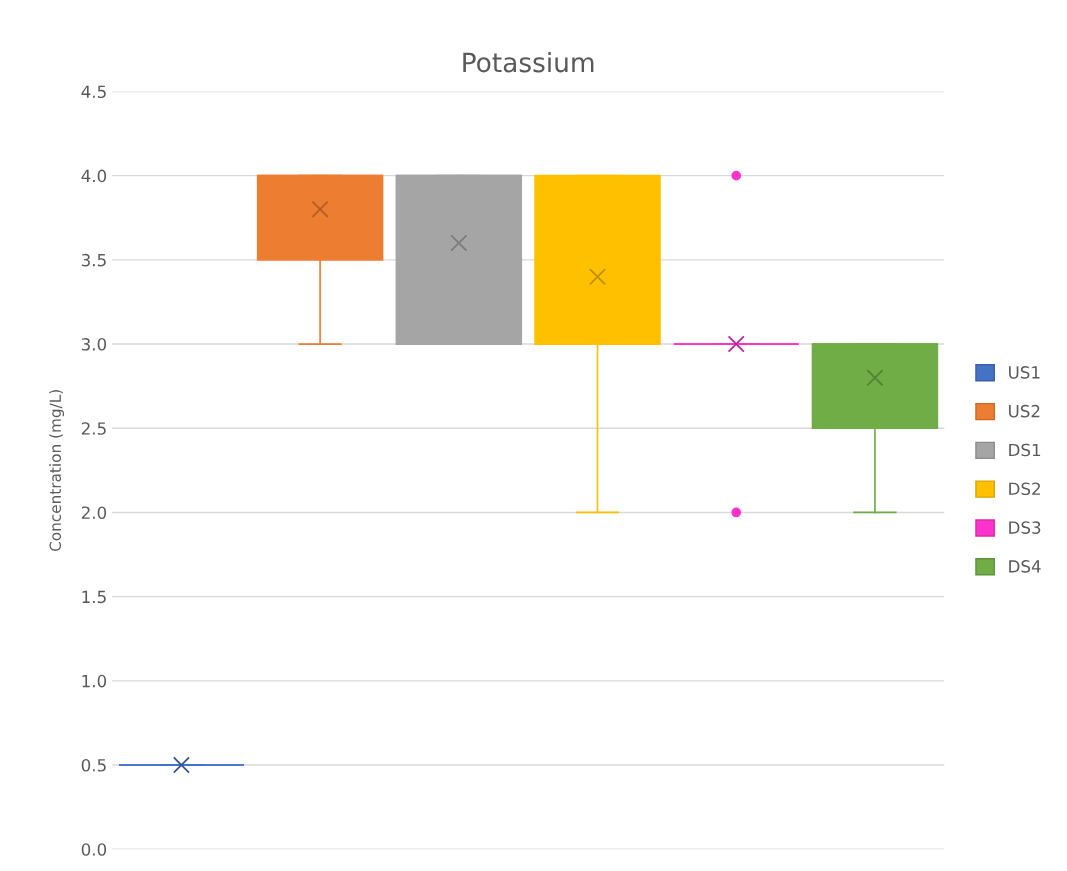 This screenshot has width=1067, height=871. What do you see at coordinates (94, 344) in the screenshot?
I see `y-tick-label: 3.0` at bounding box center [94, 344].